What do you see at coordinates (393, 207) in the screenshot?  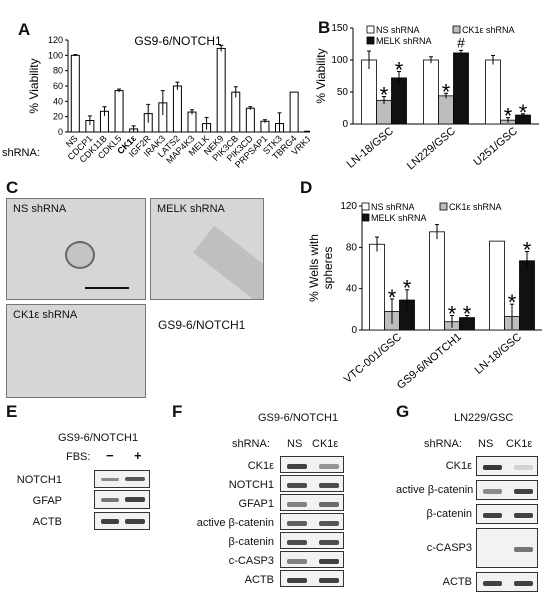 I see `chart-d-legend-label: NS shRNA` at bounding box center [393, 207].